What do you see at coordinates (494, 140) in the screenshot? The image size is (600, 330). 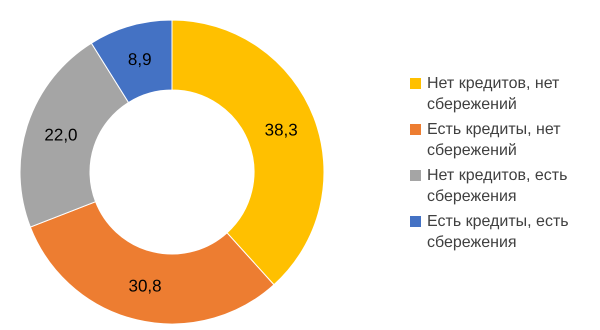 I see `legend-label: Есть кредиты, нет сбережений` at bounding box center [494, 140].